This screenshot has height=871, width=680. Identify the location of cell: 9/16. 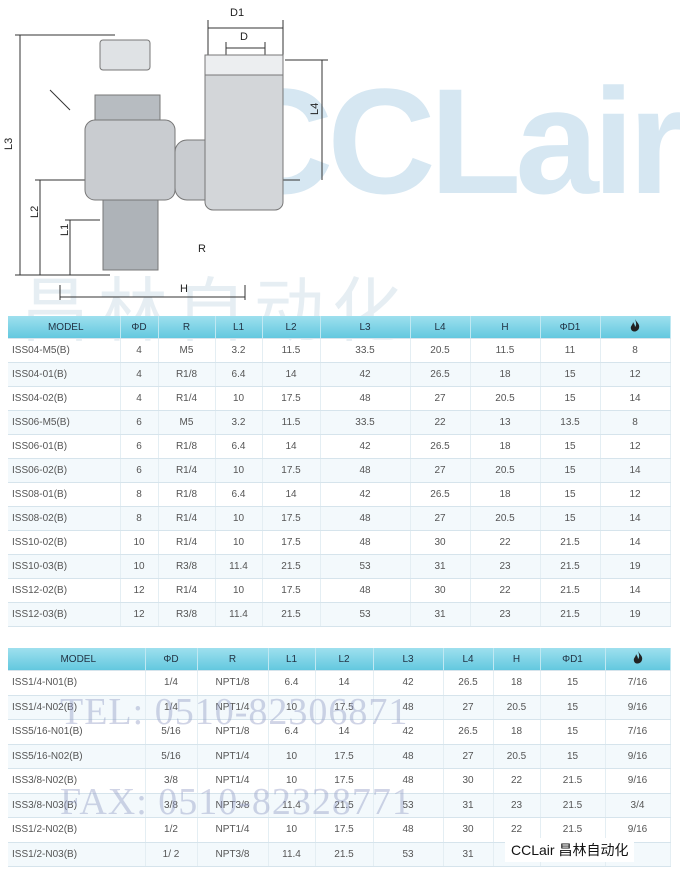
(638, 707).